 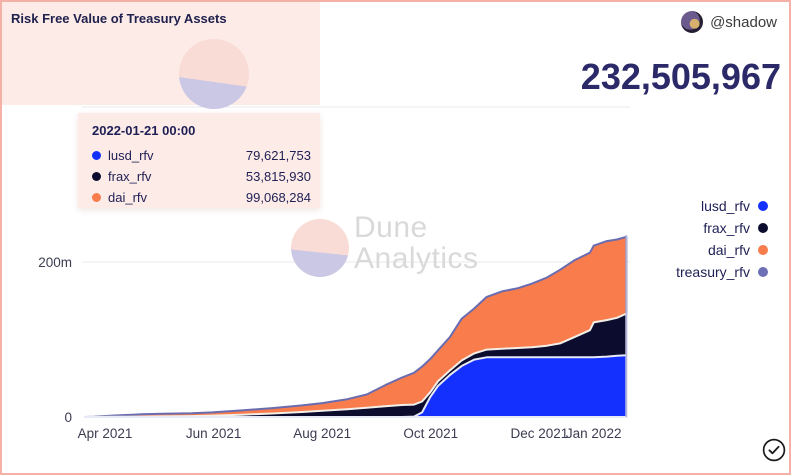 What do you see at coordinates (131, 155) in the screenshot?
I see `series-label: lusd_rfv` at bounding box center [131, 155].